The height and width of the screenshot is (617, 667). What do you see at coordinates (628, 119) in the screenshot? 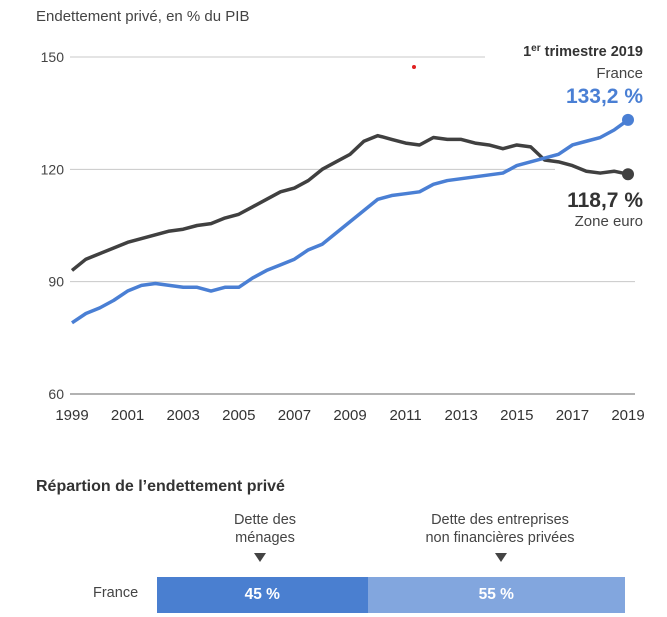
I see `series-endpoint-france` at bounding box center [628, 119].